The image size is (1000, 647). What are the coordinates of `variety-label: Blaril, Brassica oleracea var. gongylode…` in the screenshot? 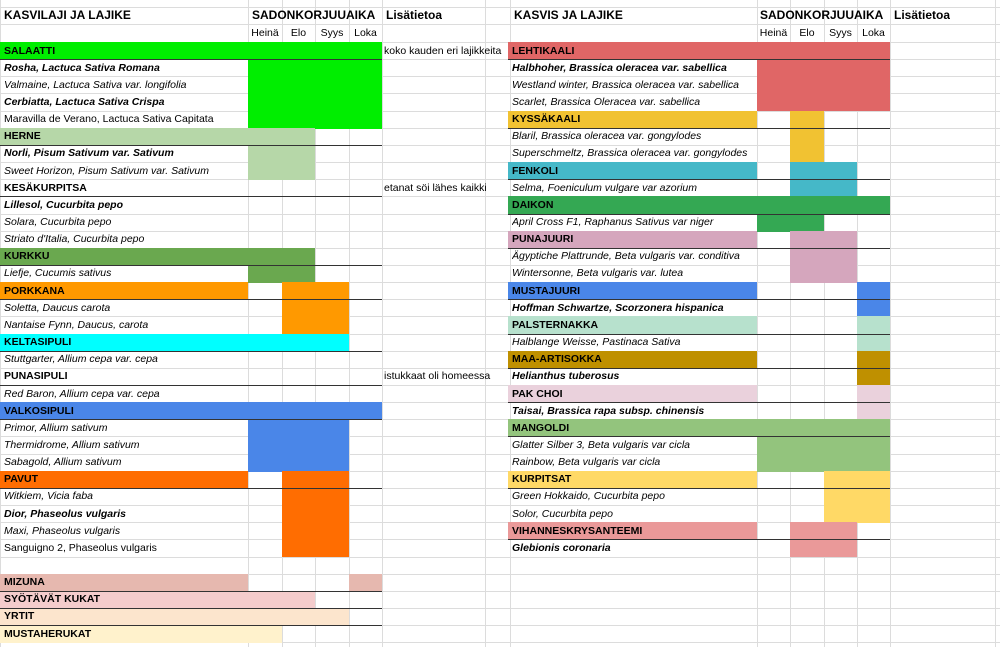 It's located at (607, 136).